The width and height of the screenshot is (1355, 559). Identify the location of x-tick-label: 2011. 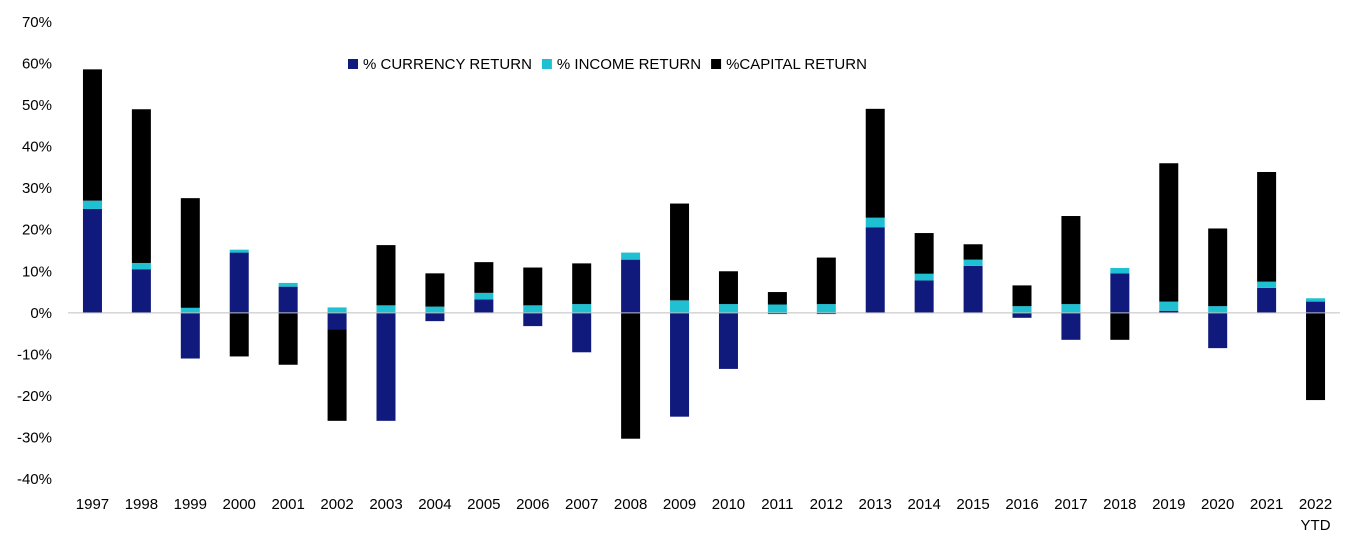
(777, 504).